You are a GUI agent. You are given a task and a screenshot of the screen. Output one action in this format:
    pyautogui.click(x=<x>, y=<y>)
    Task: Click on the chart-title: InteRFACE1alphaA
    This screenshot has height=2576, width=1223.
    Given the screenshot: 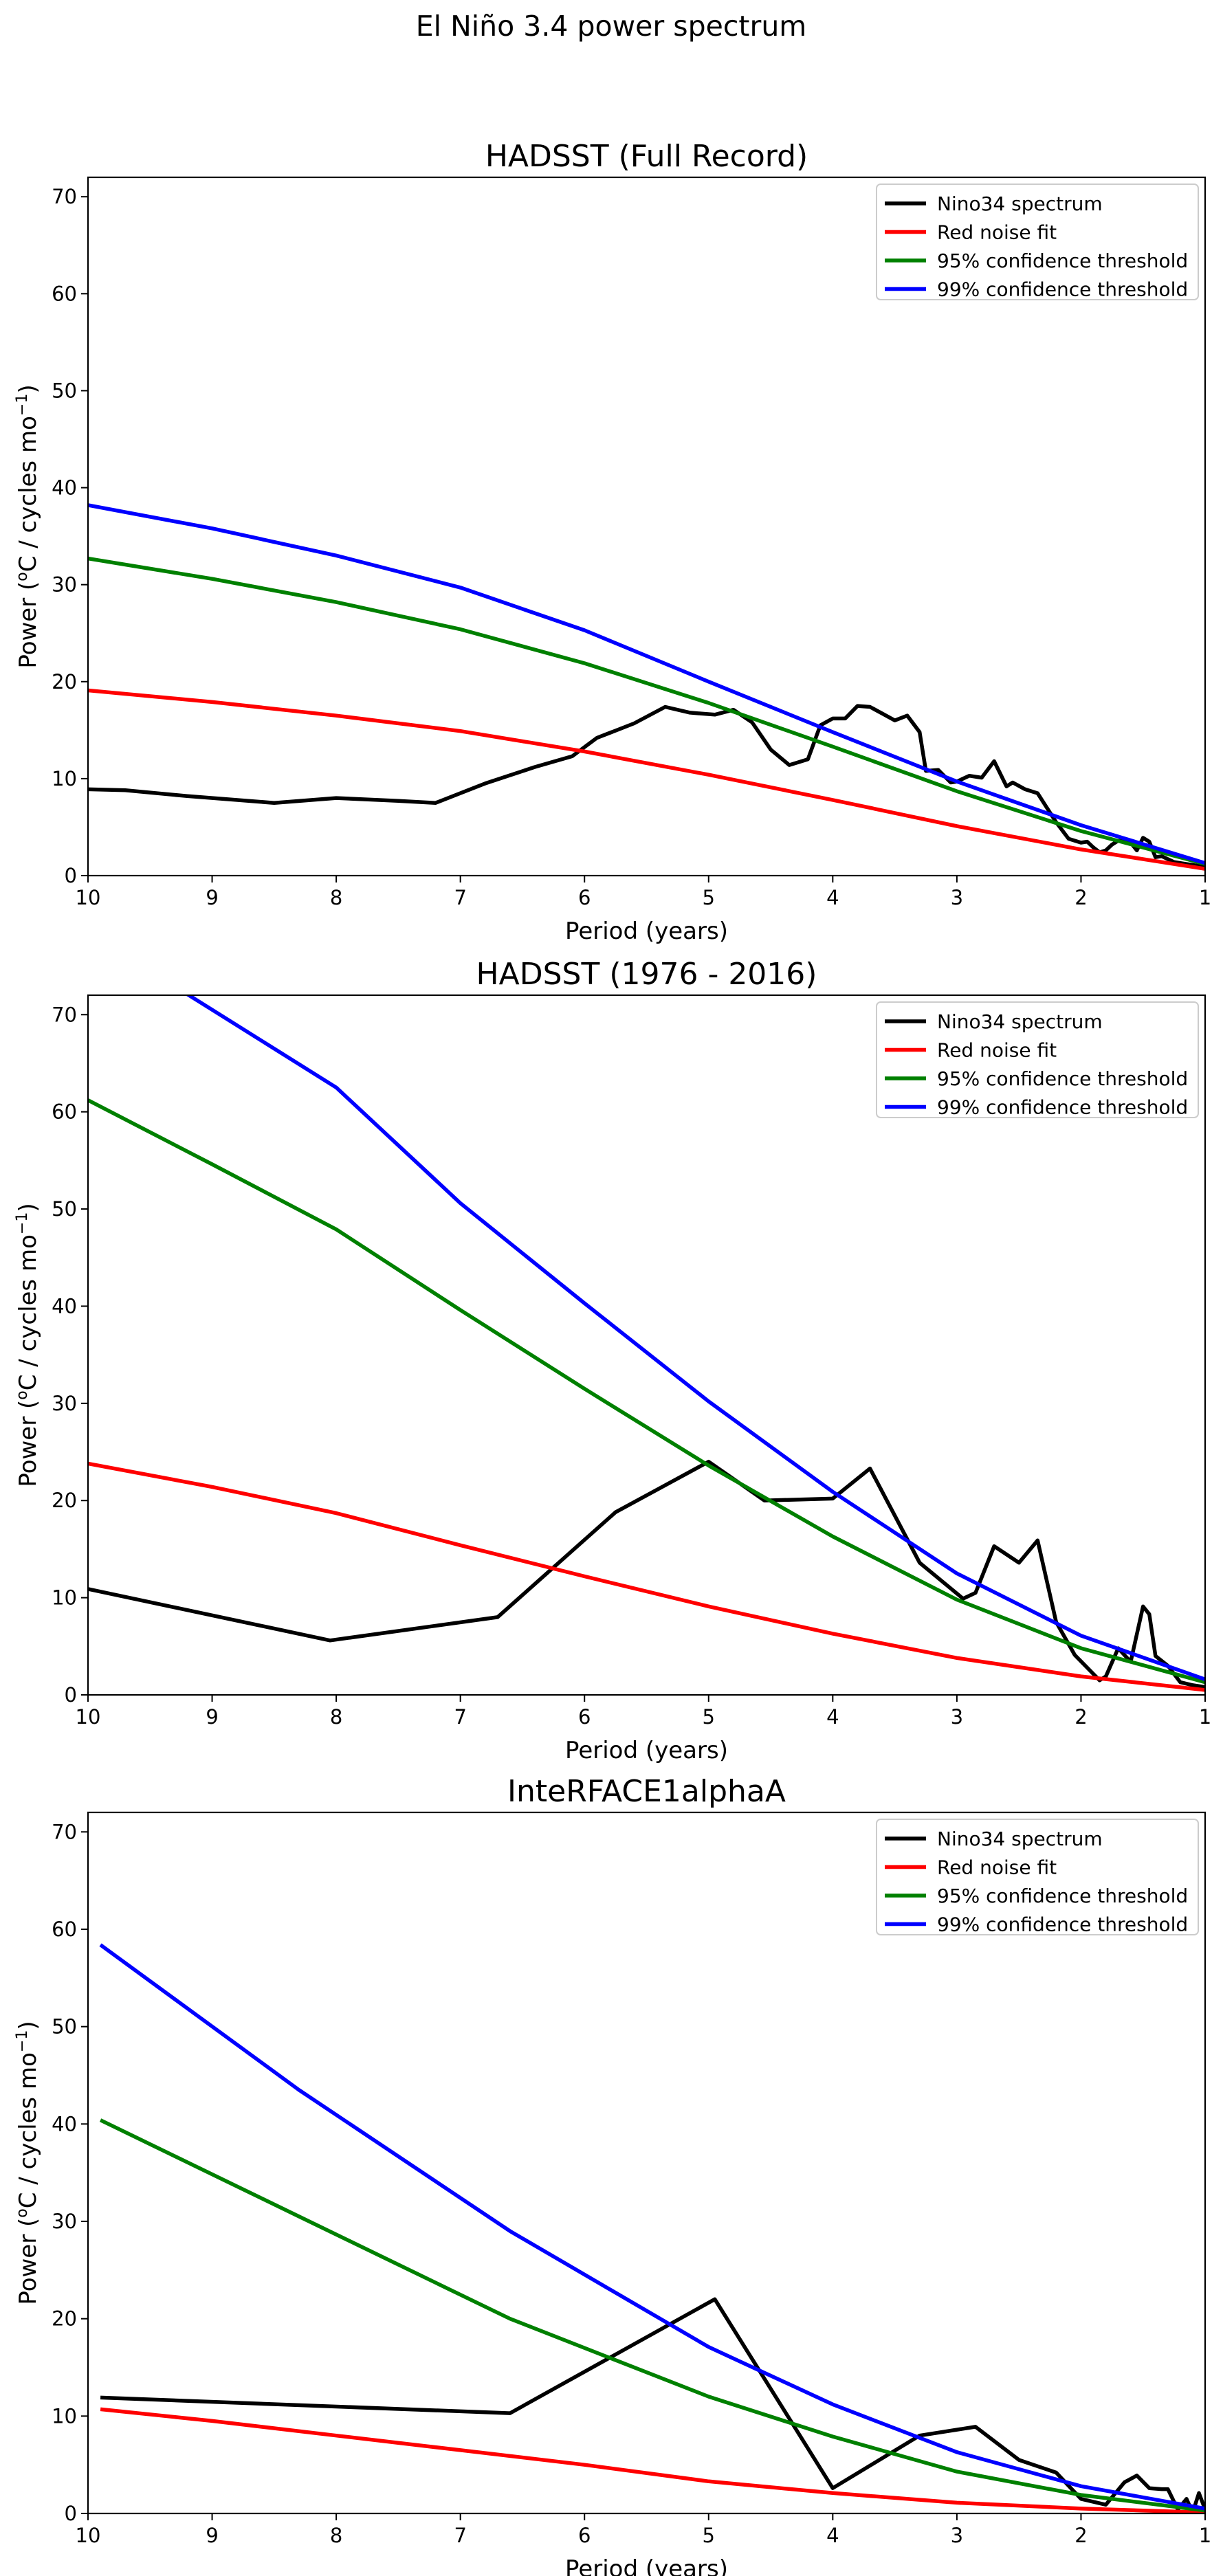 What is the action you would take?
    pyautogui.click(x=646, y=1791)
    